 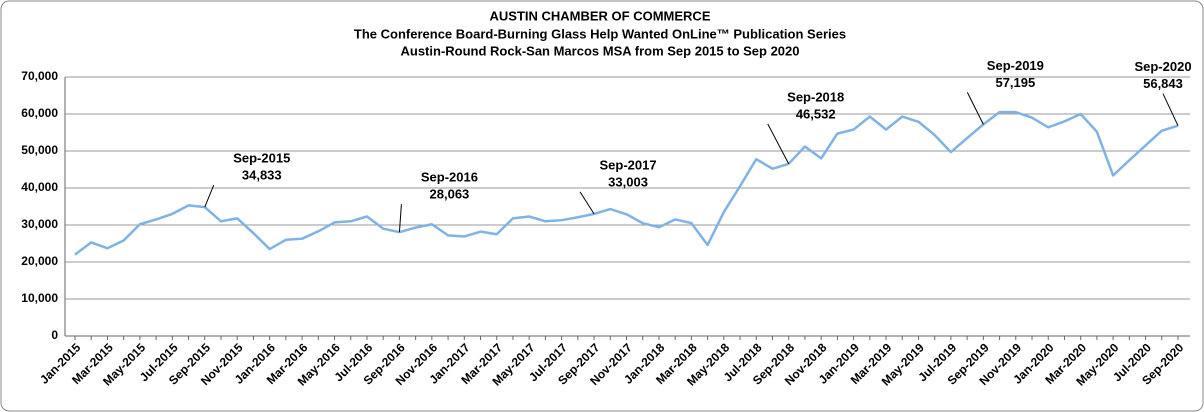 I want to click on annotation-value: 28,063, so click(x=450, y=194).